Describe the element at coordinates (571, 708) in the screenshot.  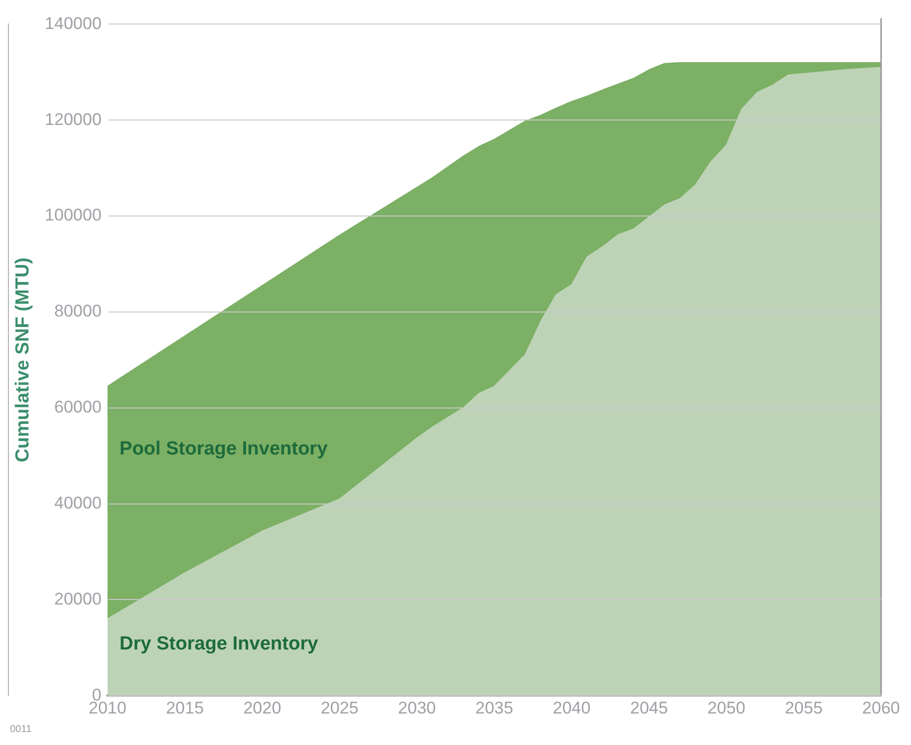
I see `x-tick-label: 2040` at that location.